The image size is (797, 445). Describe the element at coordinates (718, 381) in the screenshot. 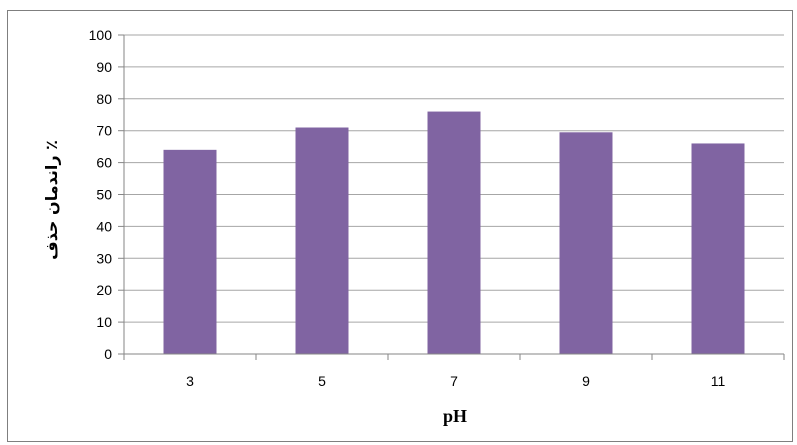

I see `x-tick-label: 11` at that location.